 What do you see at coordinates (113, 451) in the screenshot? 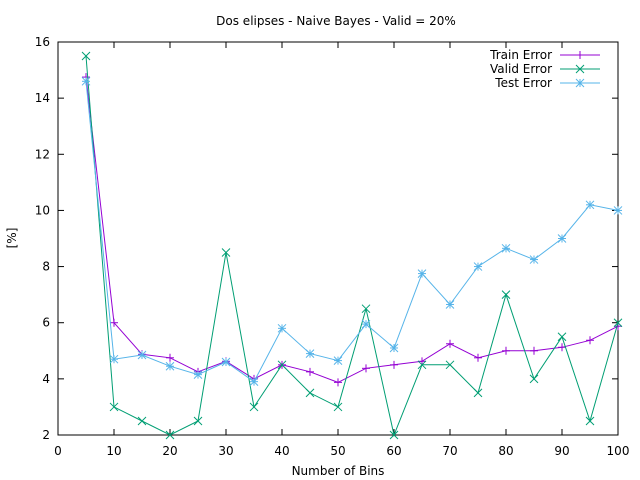
I see `x-tick-label: 10` at bounding box center [113, 451].